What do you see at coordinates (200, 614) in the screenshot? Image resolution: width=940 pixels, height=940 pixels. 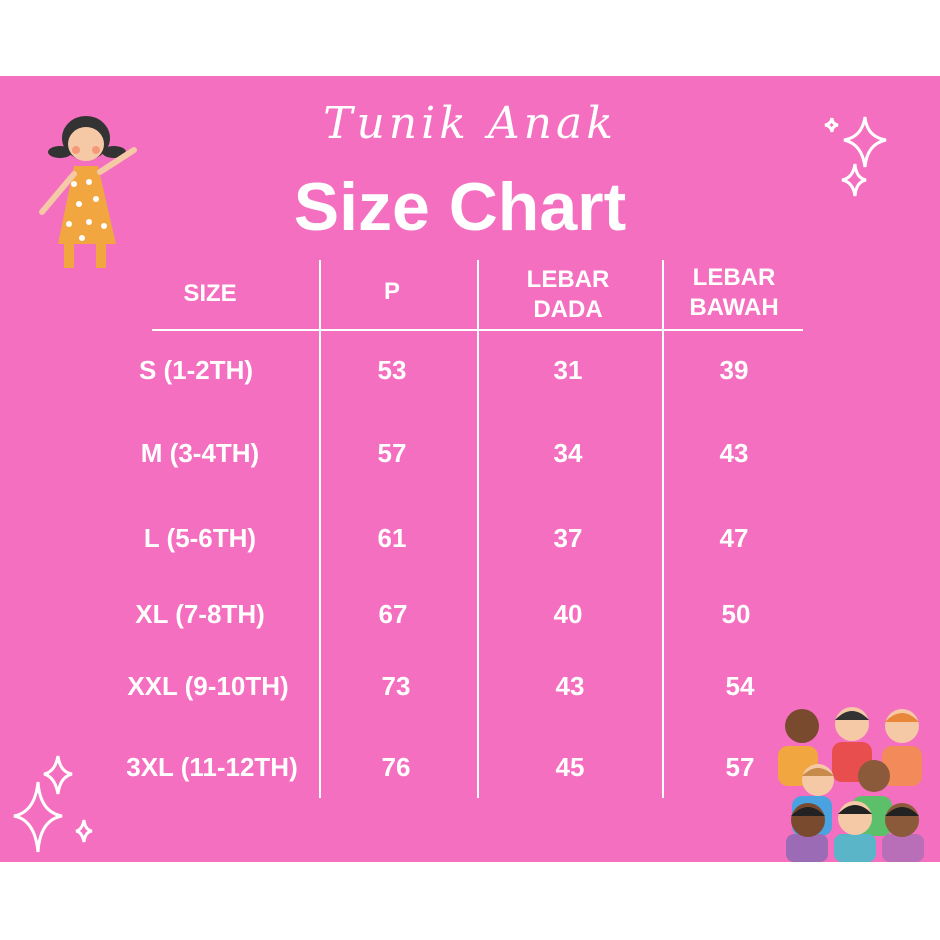 I see `size-cell: XL (7-8TH)` at bounding box center [200, 614].